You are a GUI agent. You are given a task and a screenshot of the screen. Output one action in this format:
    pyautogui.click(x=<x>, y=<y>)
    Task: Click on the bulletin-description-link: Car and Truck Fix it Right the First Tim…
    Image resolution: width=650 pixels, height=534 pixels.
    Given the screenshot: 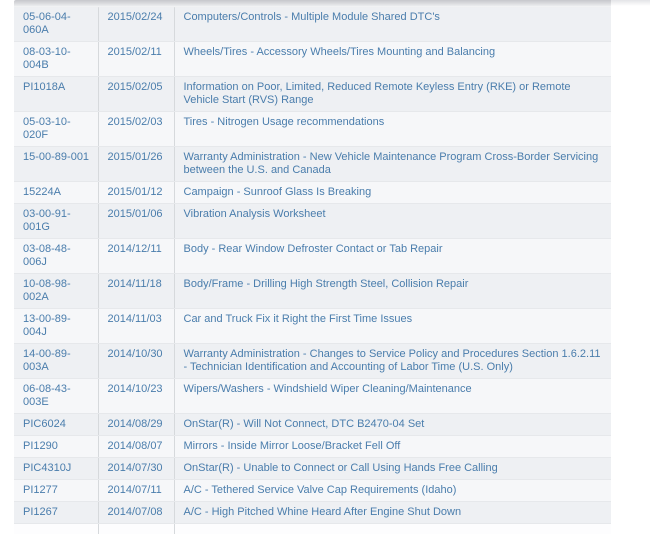 What is the action you would take?
    pyautogui.click(x=392, y=326)
    